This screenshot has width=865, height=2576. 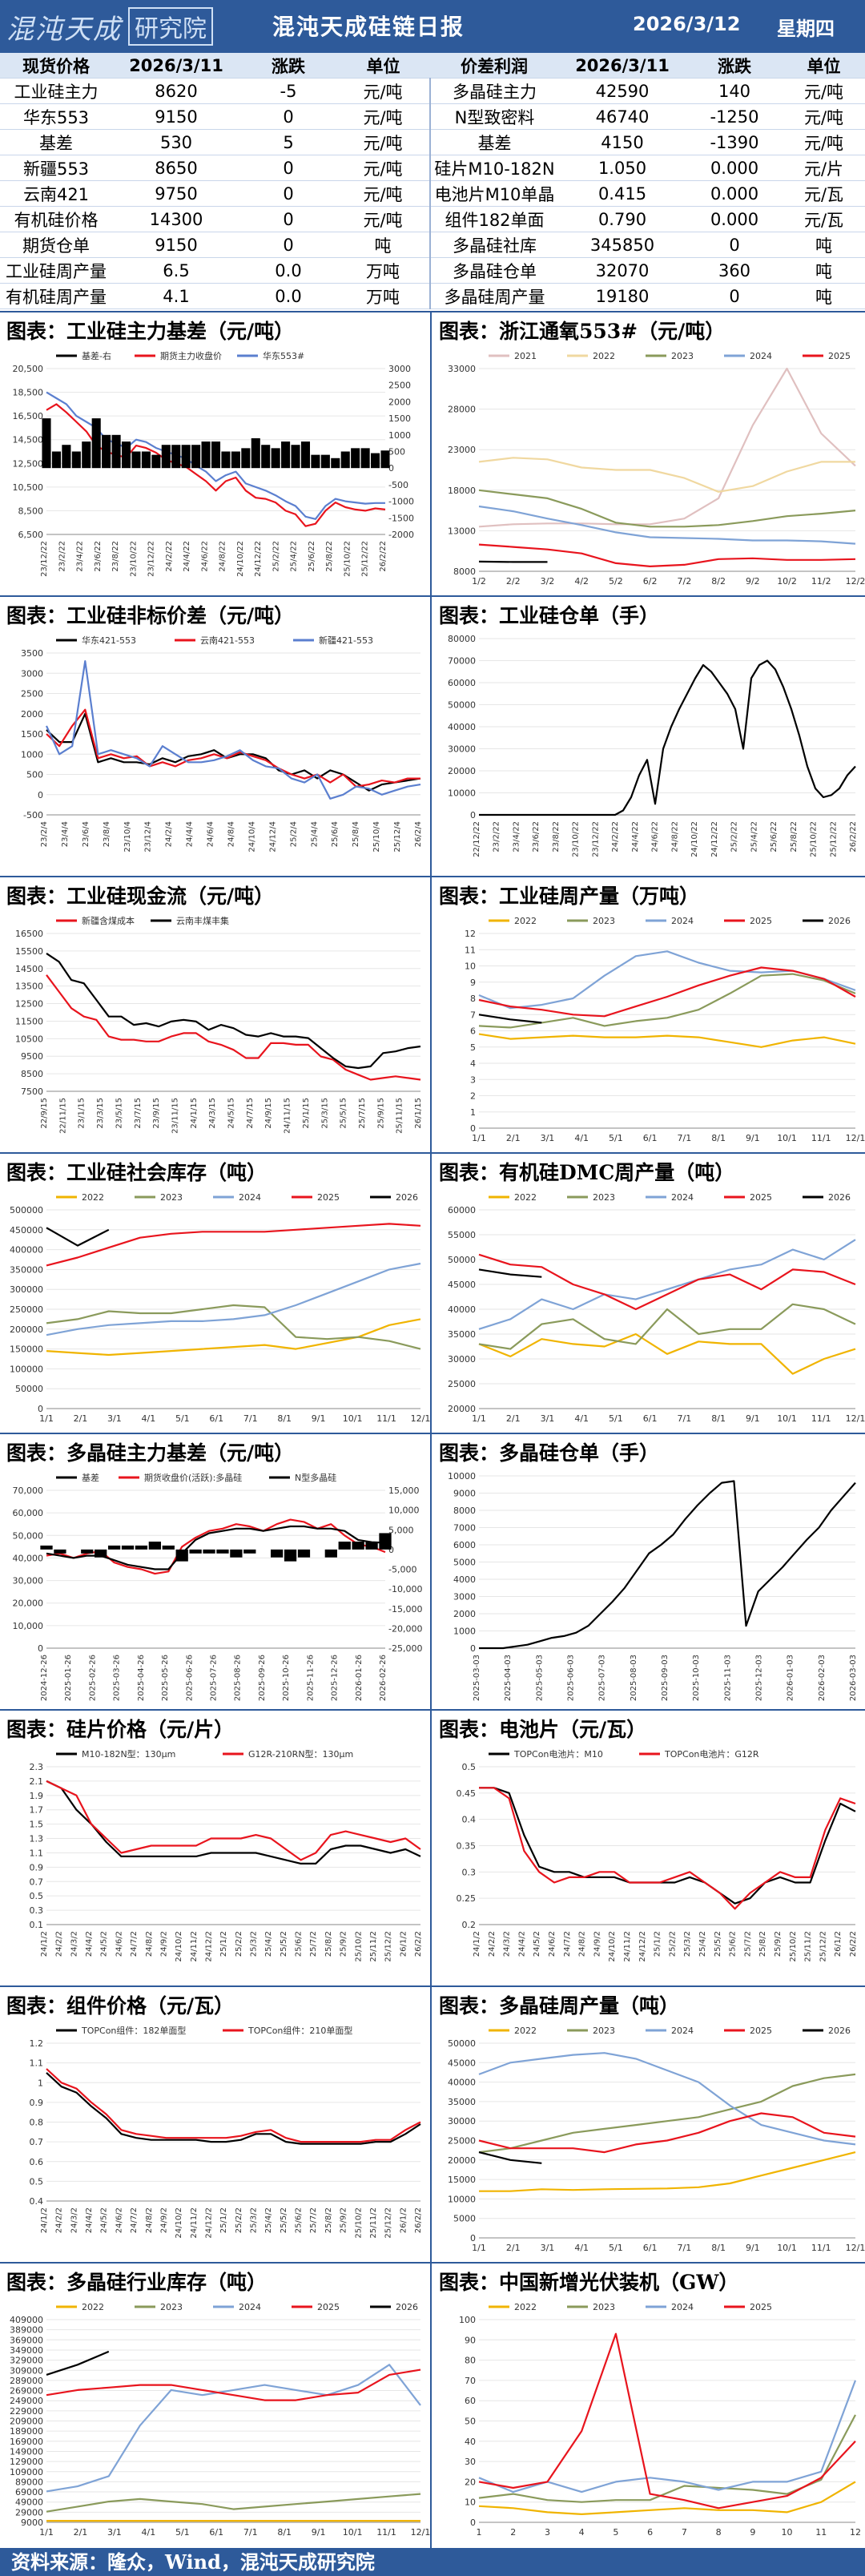 What do you see at coordinates (778, 1944) in the screenshot?
I see `x-tick-label: 25/9/2` at bounding box center [778, 1944].